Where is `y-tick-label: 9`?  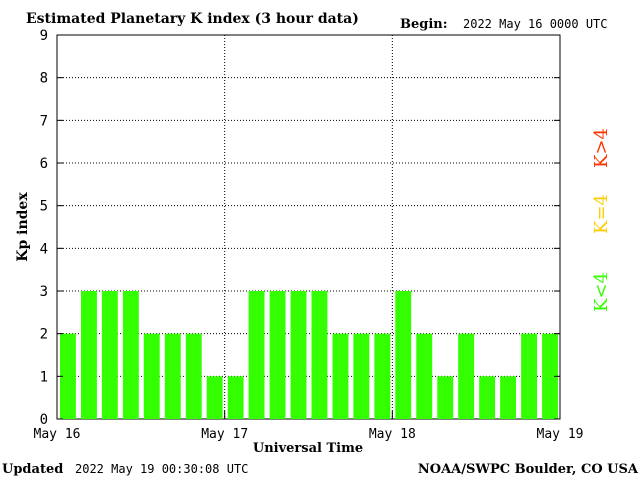
y-tick-label: 9 is located at coordinates (44, 36).